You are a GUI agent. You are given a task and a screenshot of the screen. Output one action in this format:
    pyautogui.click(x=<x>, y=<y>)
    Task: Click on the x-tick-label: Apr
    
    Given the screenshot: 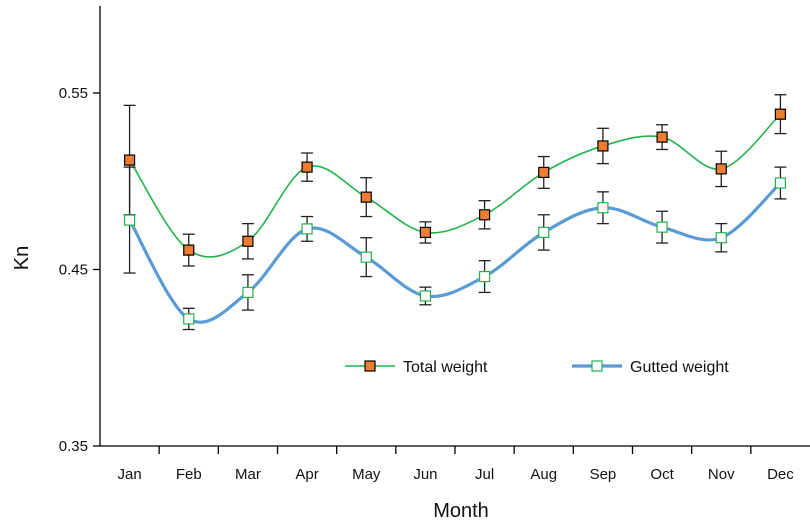 What is the action you would take?
    pyautogui.click(x=306, y=474)
    